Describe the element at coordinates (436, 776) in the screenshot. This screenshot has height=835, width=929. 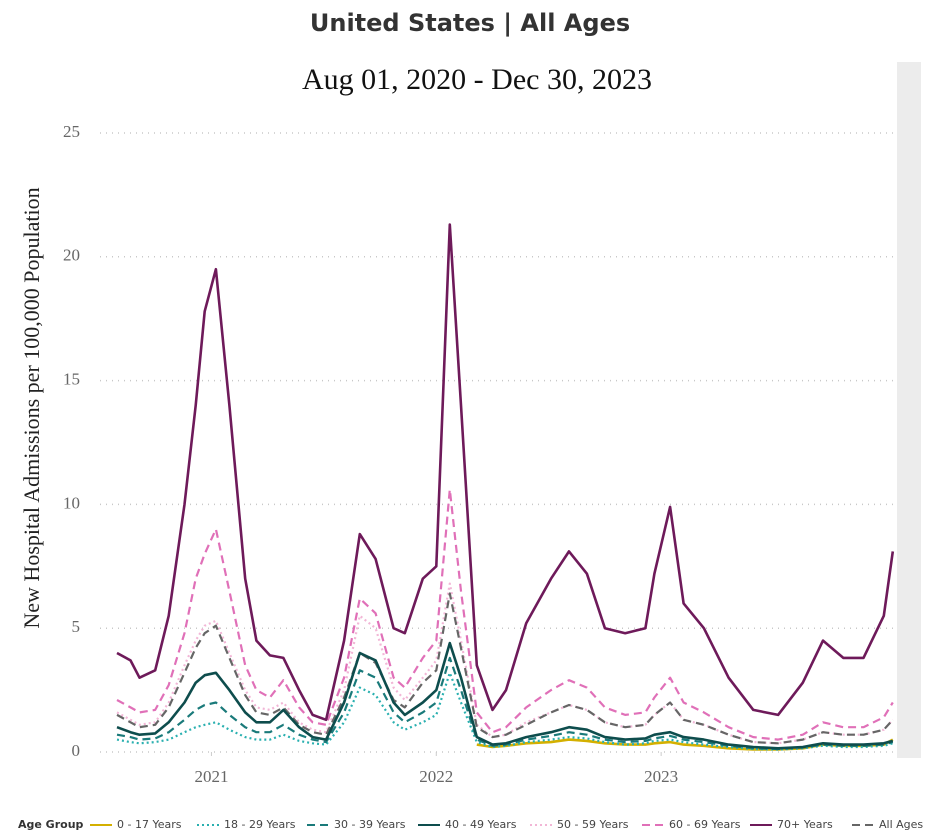
I see `x-tick-label: 2022` at that location.